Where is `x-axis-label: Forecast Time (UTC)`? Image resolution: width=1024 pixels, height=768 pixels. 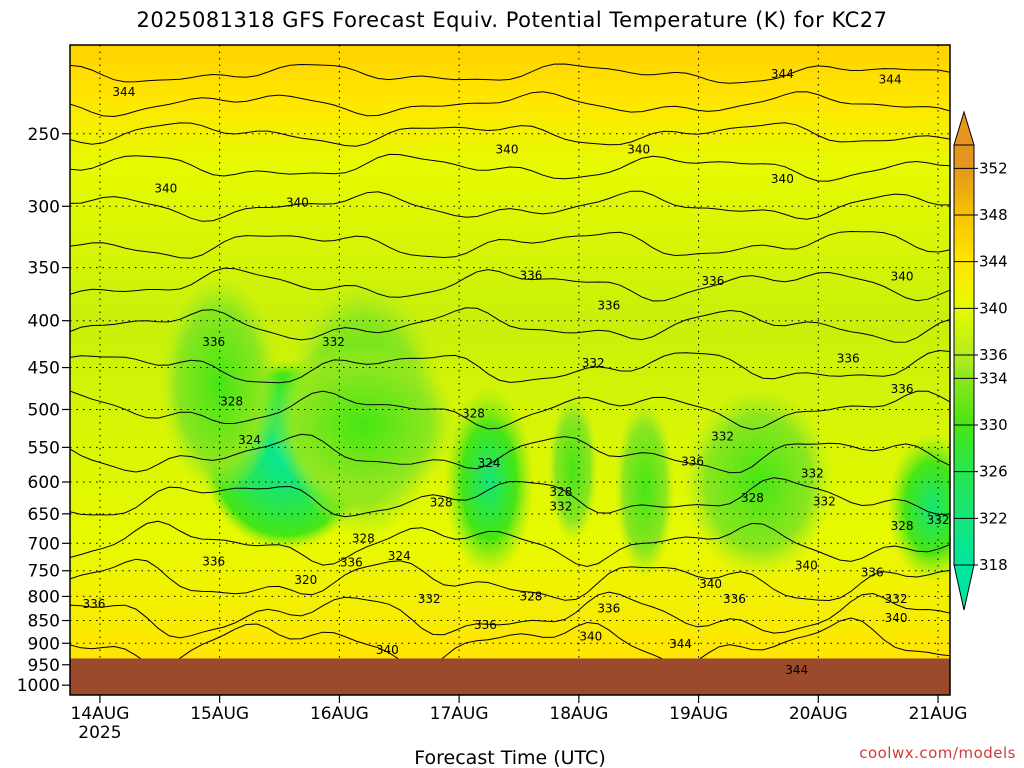
x-axis-label: Forecast Time (UTC) is located at coordinates (509, 757).